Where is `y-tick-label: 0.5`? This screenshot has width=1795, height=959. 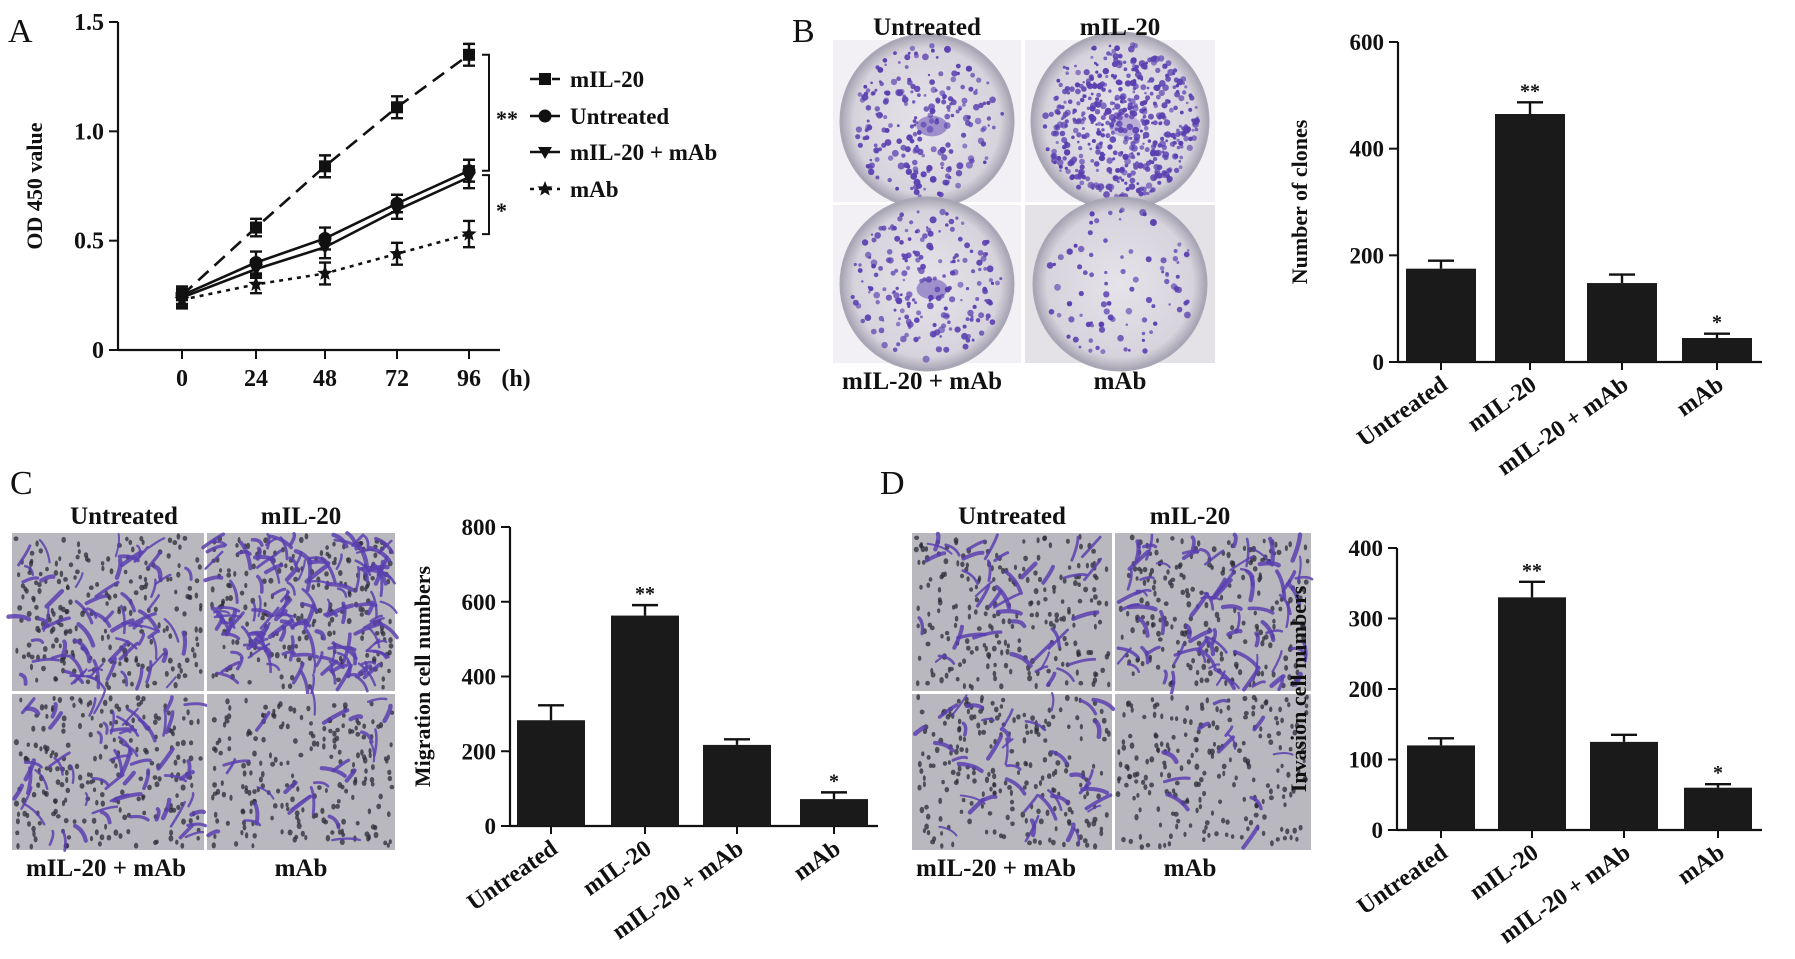
y-tick-label: 0.5 is located at coordinates (89, 242).